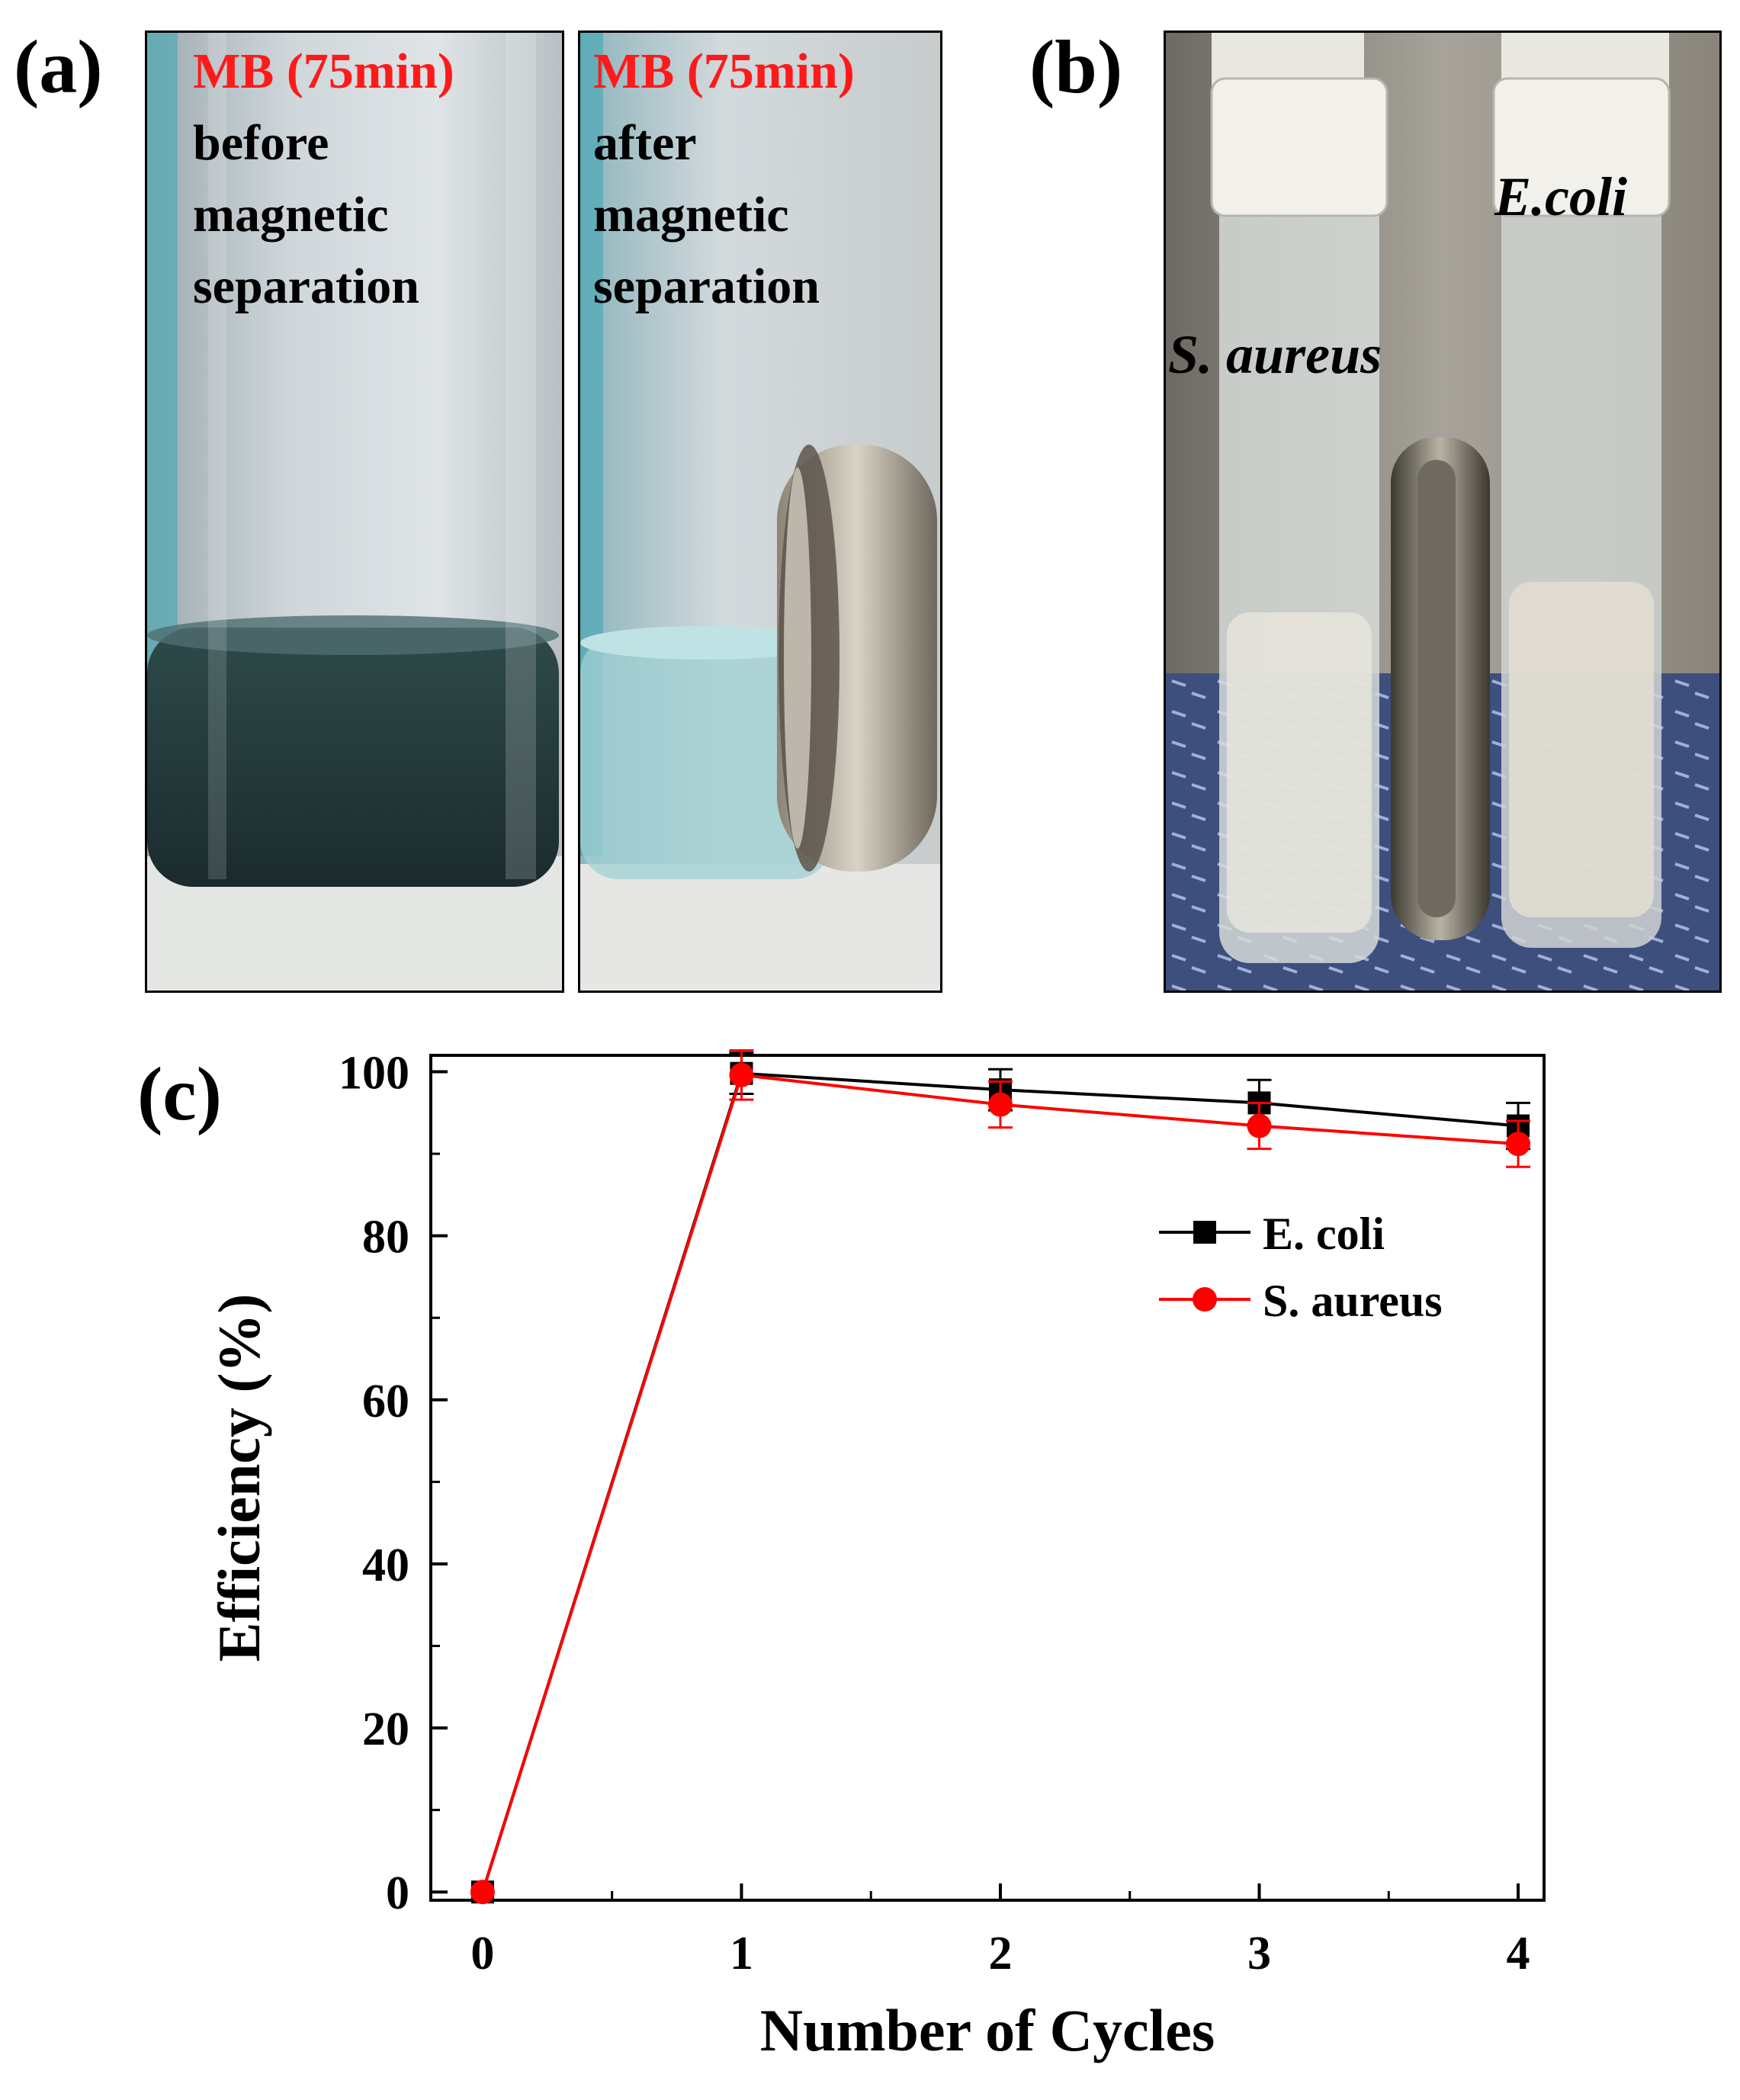  What do you see at coordinates (706, 286) in the screenshot?
I see `after-line3: separation` at bounding box center [706, 286].